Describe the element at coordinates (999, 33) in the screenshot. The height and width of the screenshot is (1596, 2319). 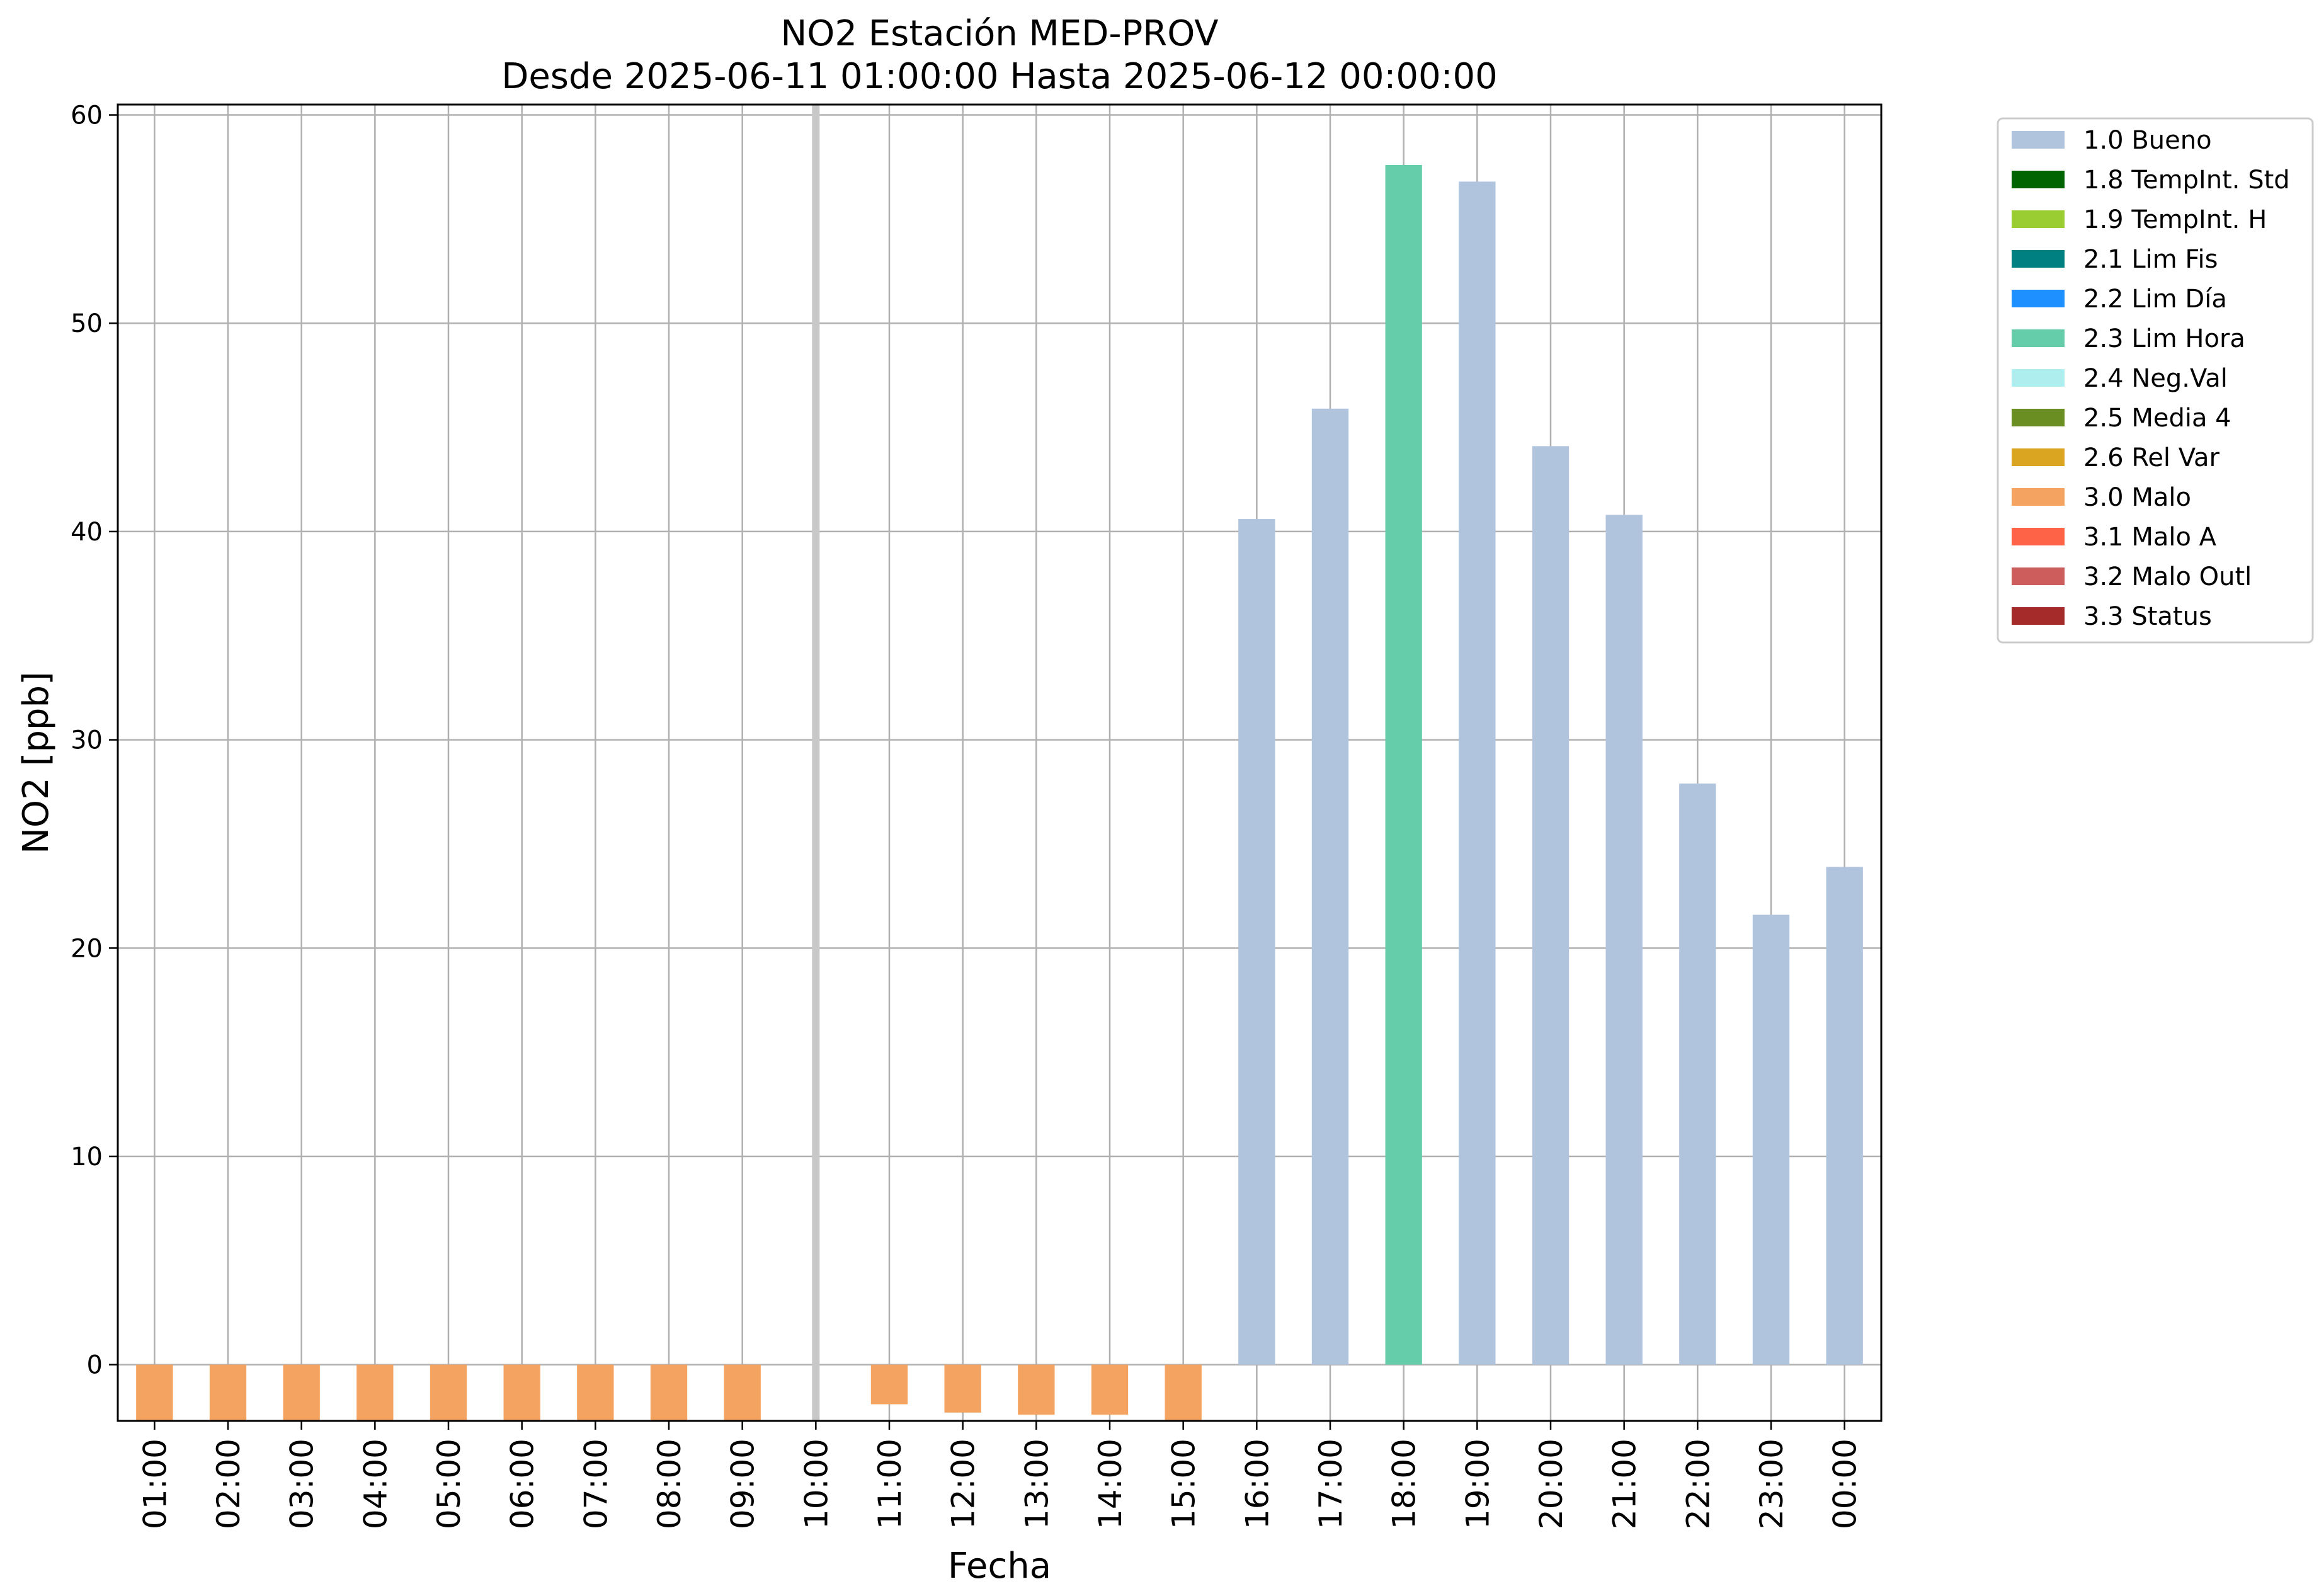
I see `chart-title: NO2 Estación MED-PROV` at that location.